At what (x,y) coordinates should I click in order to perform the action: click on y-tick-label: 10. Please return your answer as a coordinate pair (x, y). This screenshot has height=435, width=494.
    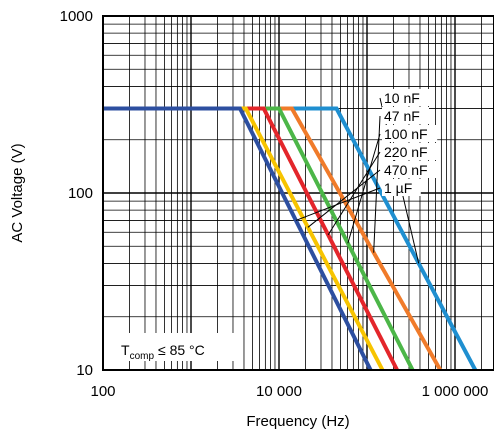
    Looking at the image, I should click on (84, 370).